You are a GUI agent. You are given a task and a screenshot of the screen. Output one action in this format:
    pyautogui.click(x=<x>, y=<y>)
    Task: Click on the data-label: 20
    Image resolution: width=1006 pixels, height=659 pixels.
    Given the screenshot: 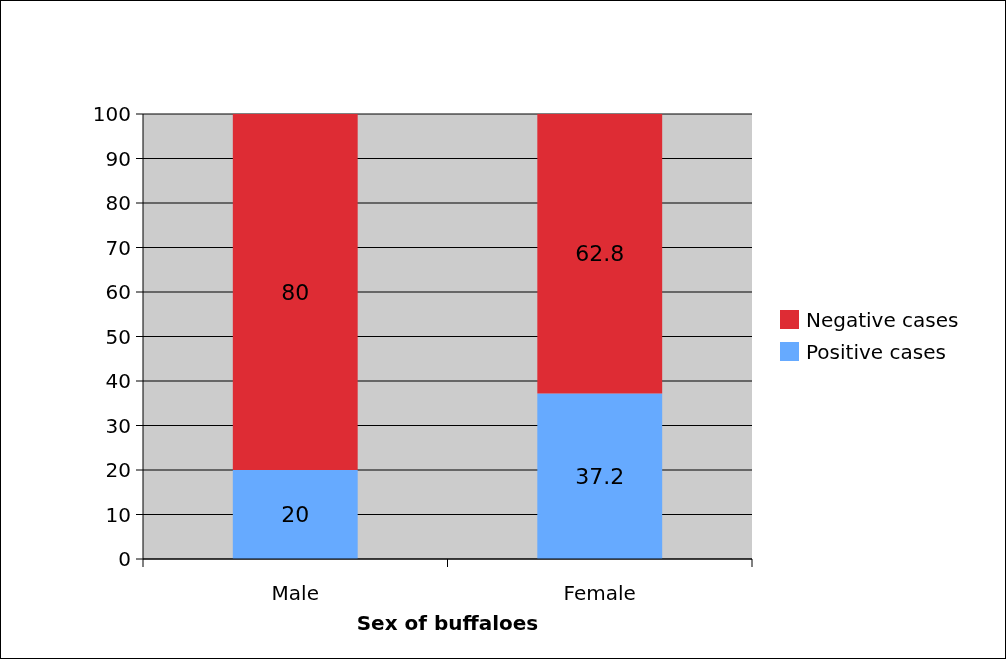 What is the action you would take?
    pyautogui.click(x=295, y=515)
    